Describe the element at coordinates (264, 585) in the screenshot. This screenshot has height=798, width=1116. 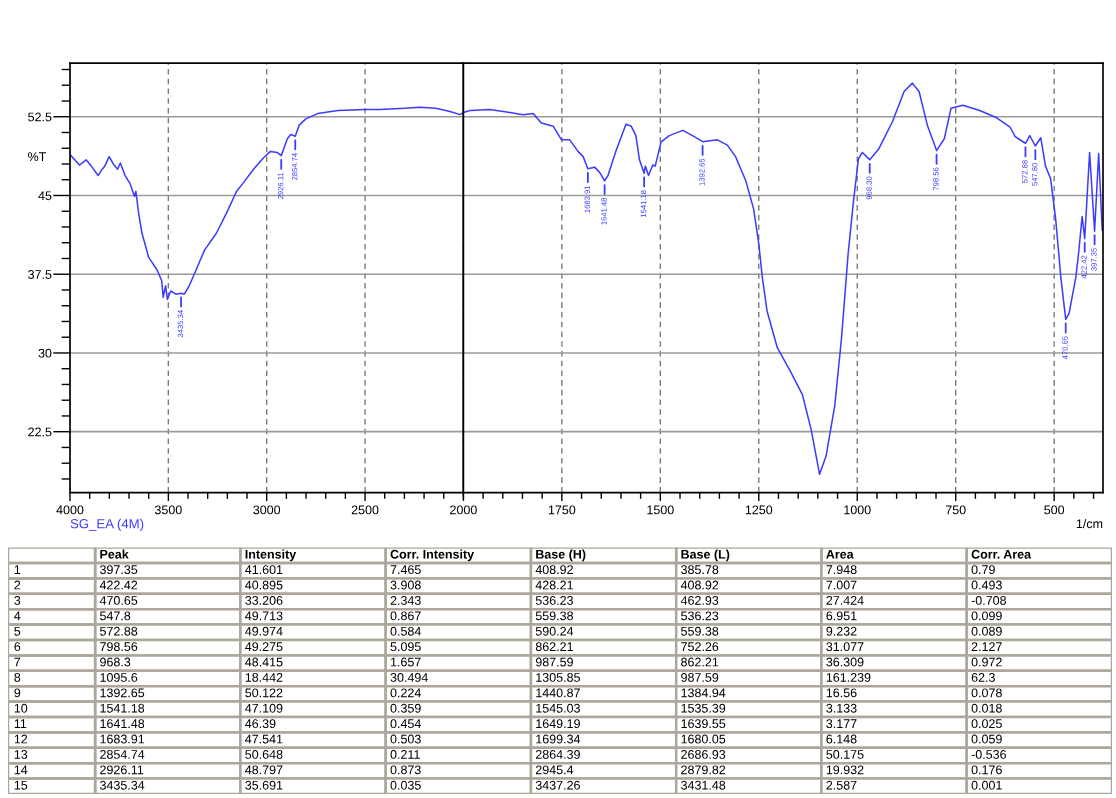
I see `data-label: 40.895` at that location.